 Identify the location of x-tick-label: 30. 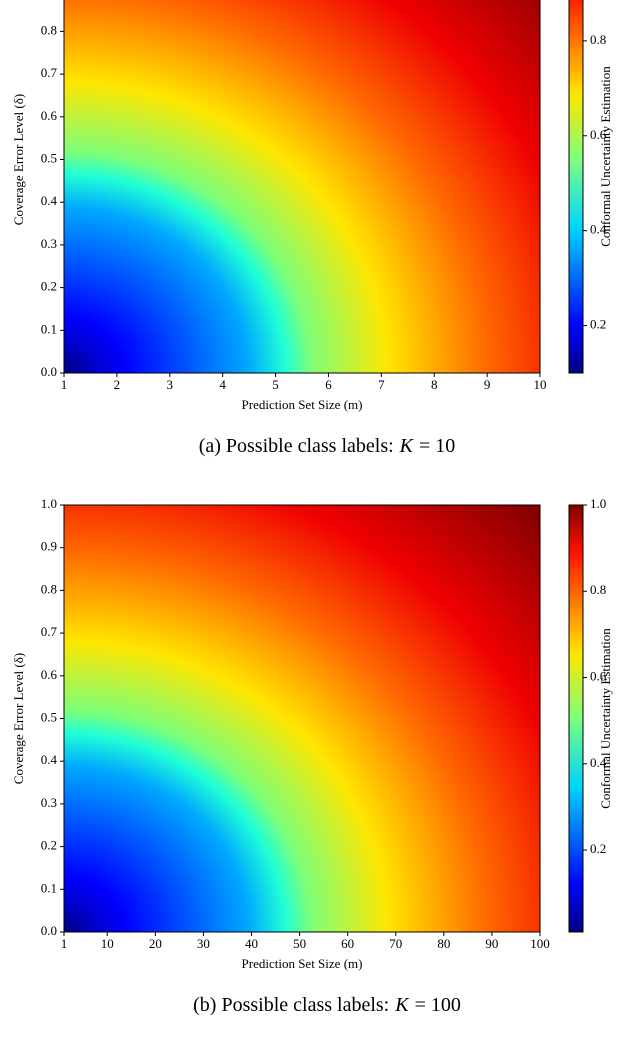
(203, 943).